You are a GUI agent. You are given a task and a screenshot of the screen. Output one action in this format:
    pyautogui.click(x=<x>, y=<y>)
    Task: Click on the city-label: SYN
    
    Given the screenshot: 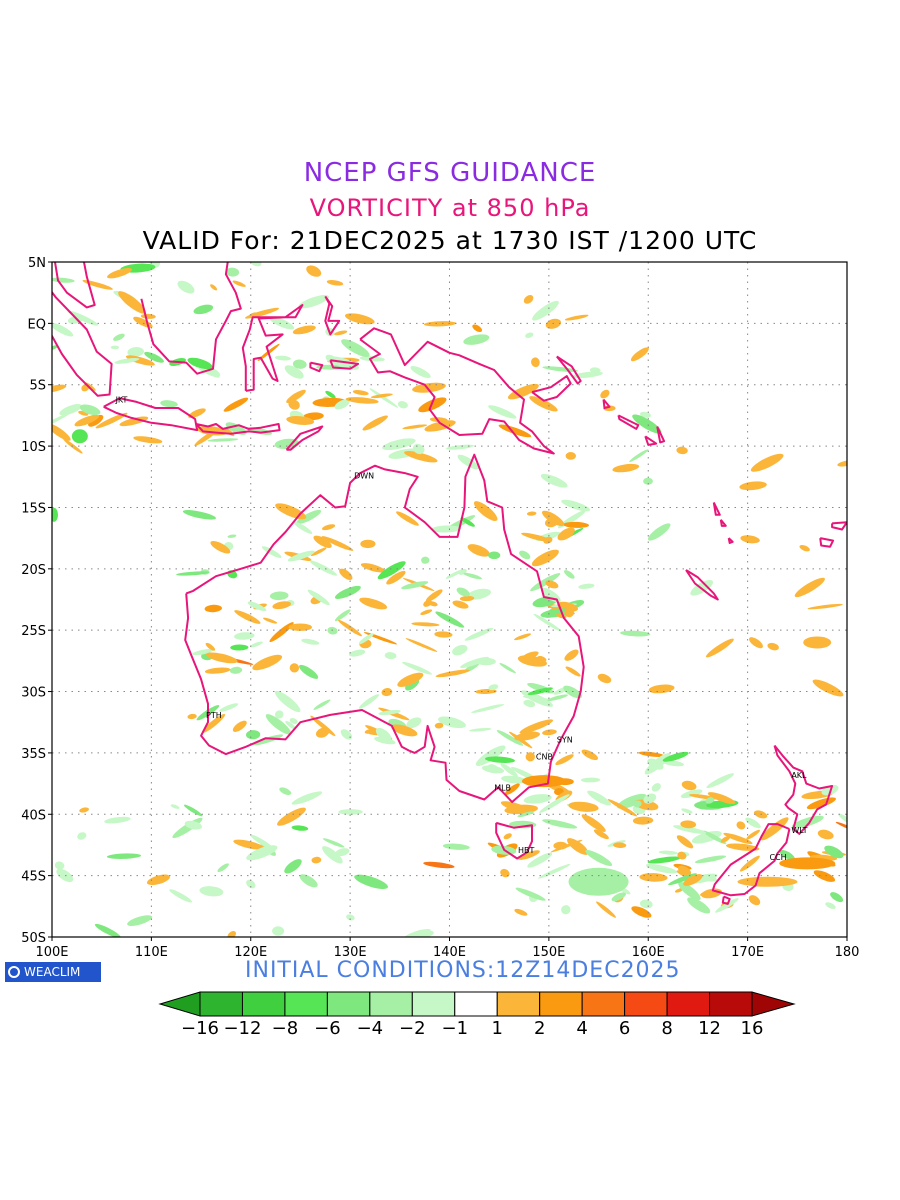 What is the action you would take?
    pyautogui.click(x=565, y=739)
    